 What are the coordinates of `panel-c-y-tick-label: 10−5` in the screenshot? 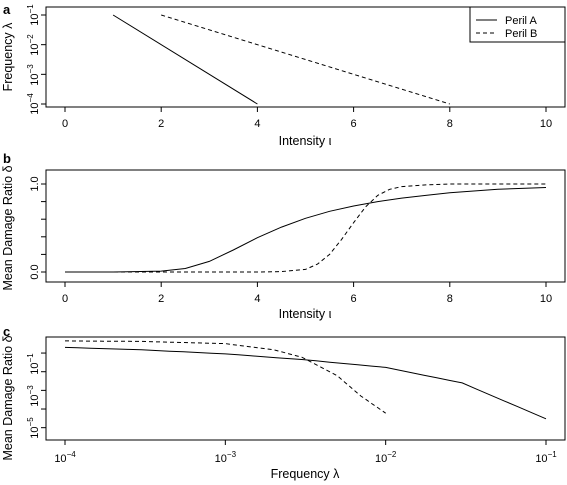 It's located at (33, 428).